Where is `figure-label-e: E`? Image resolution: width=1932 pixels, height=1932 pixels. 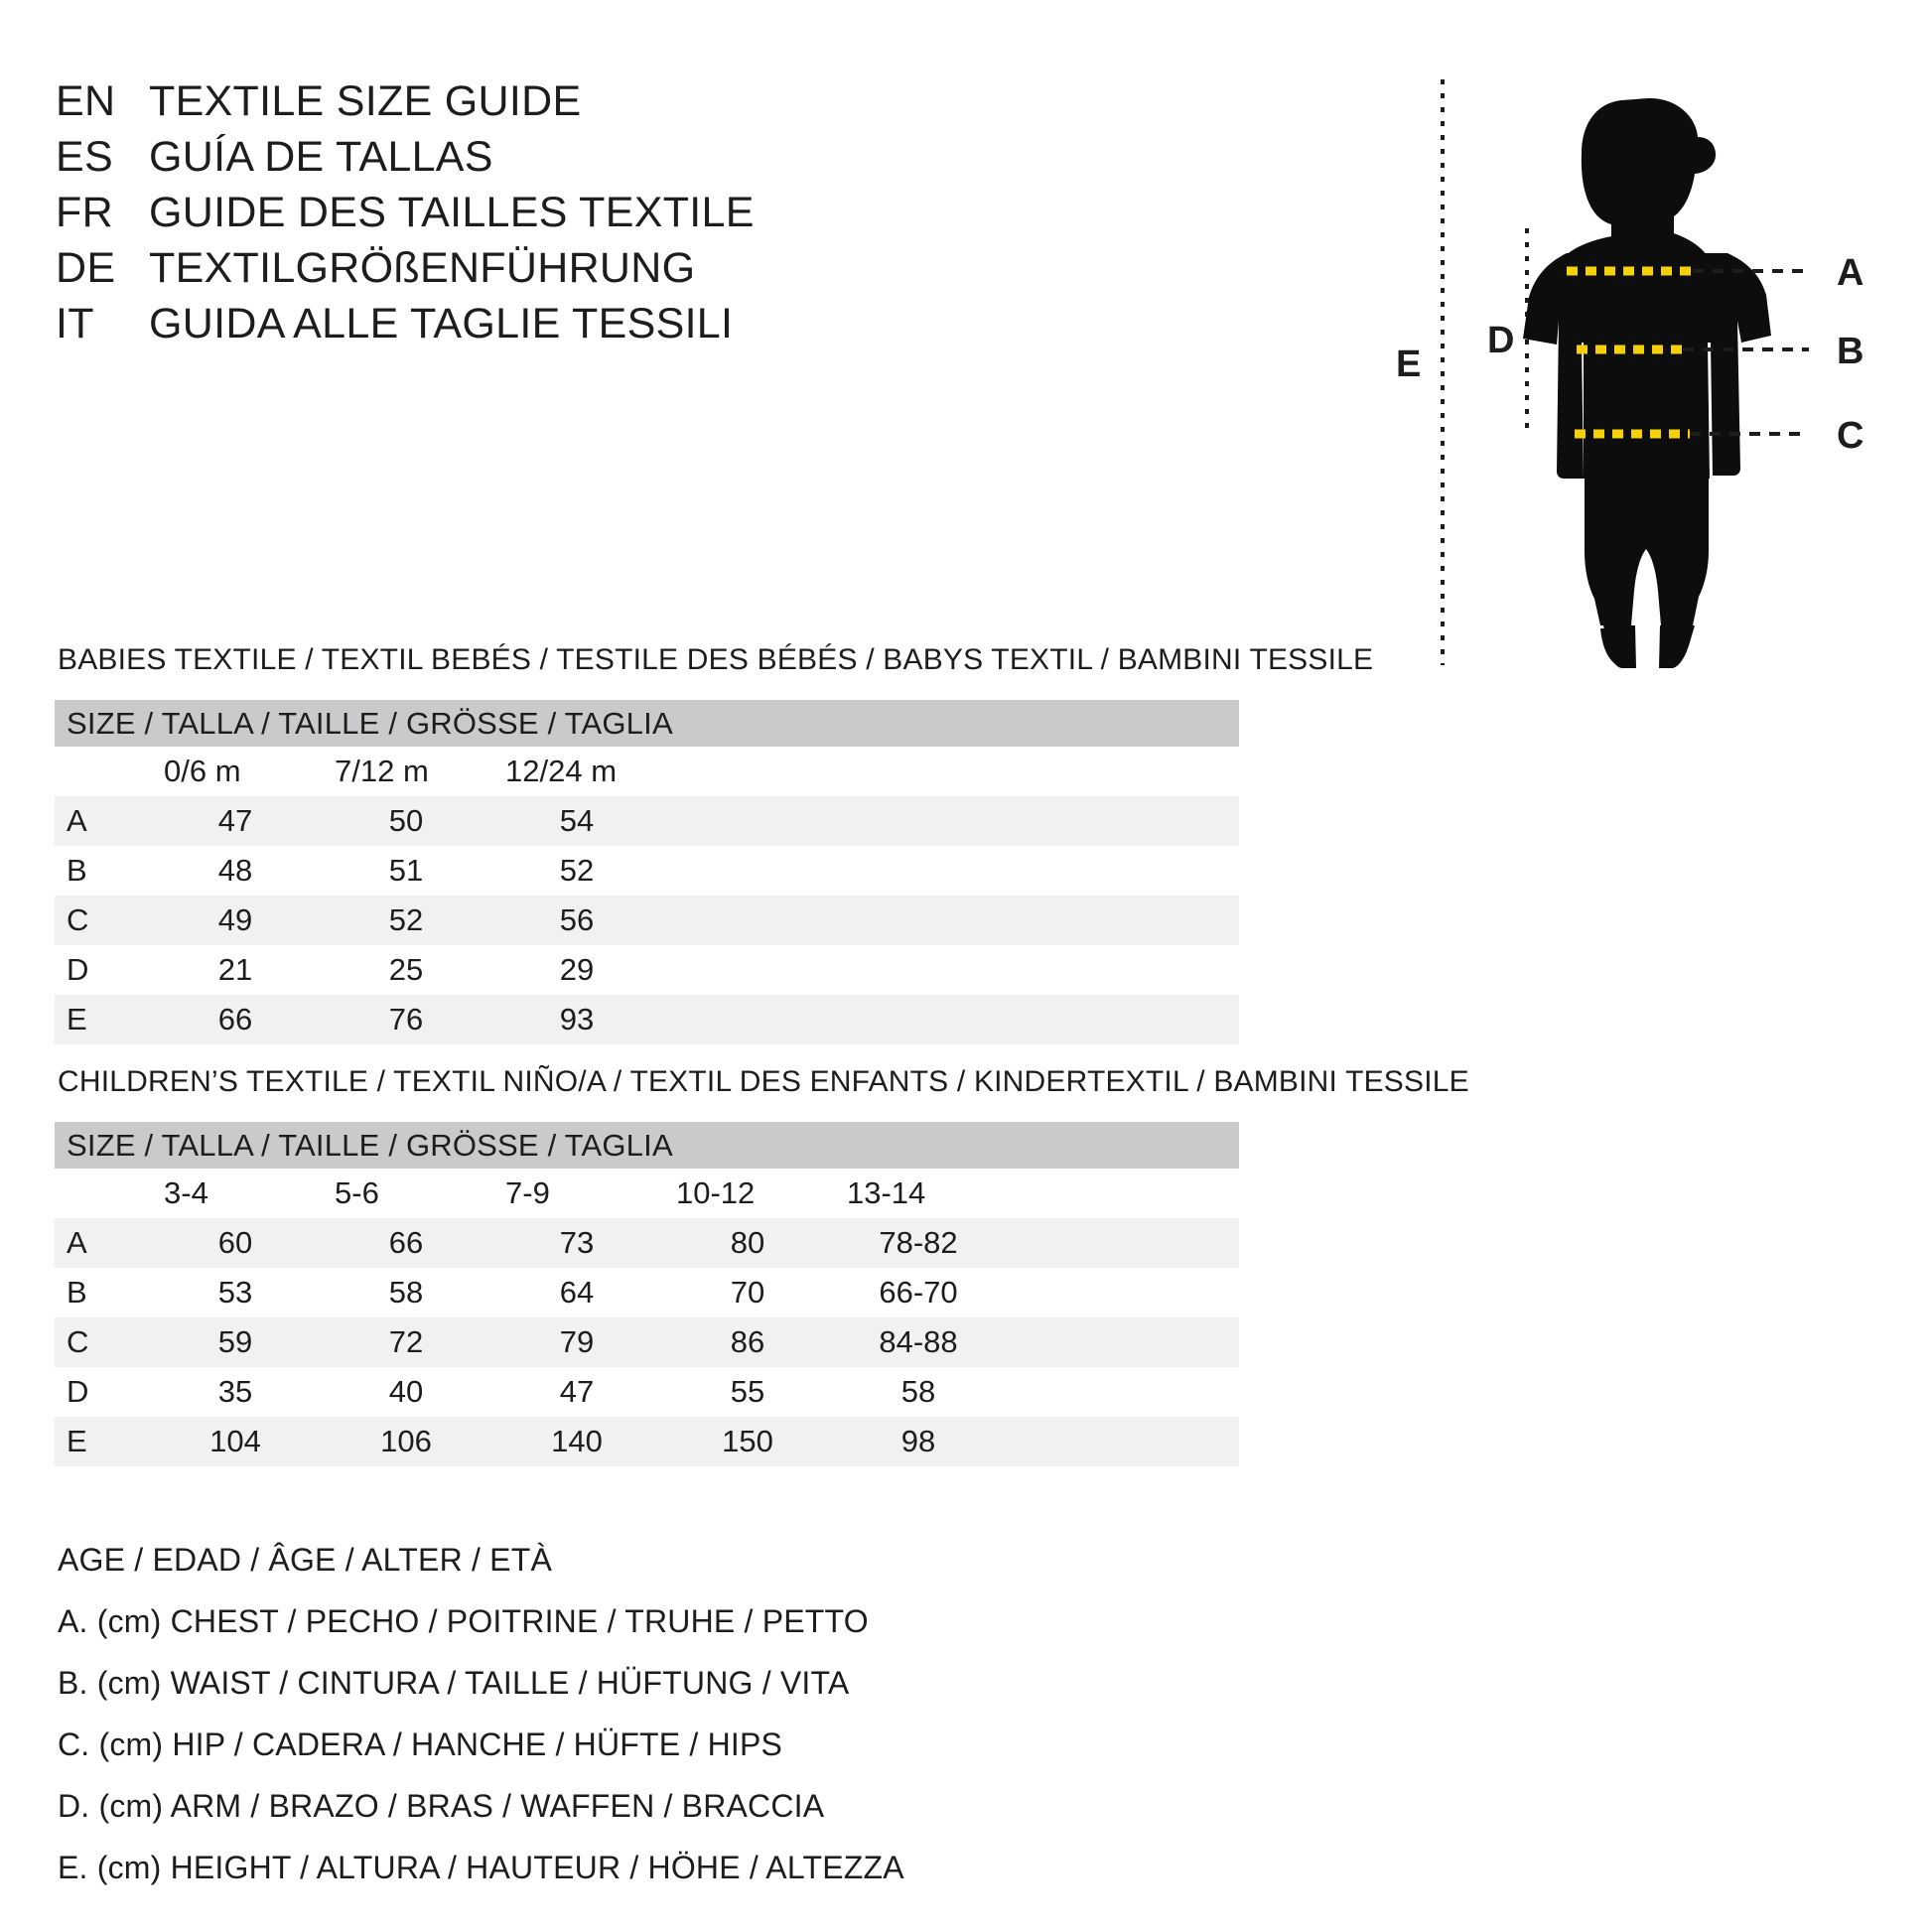
figure-label-e: E is located at coordinates (1409, 365).